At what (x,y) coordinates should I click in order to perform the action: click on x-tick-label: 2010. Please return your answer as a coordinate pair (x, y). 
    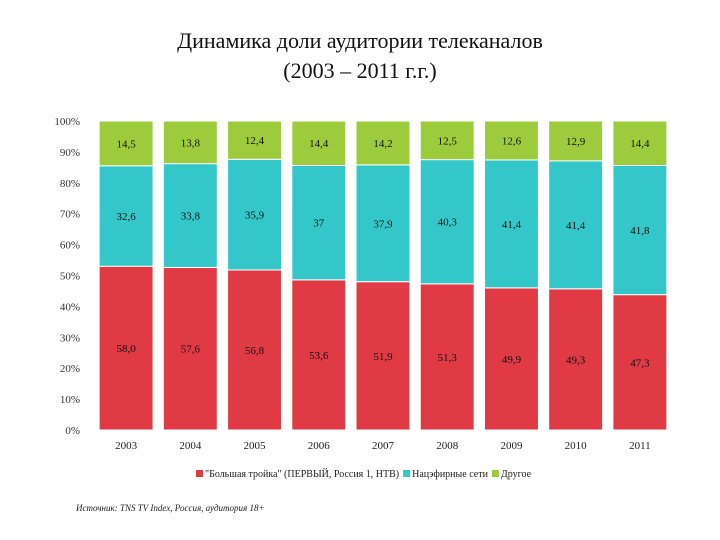
    Looking at the image, I should click on (576, 446).